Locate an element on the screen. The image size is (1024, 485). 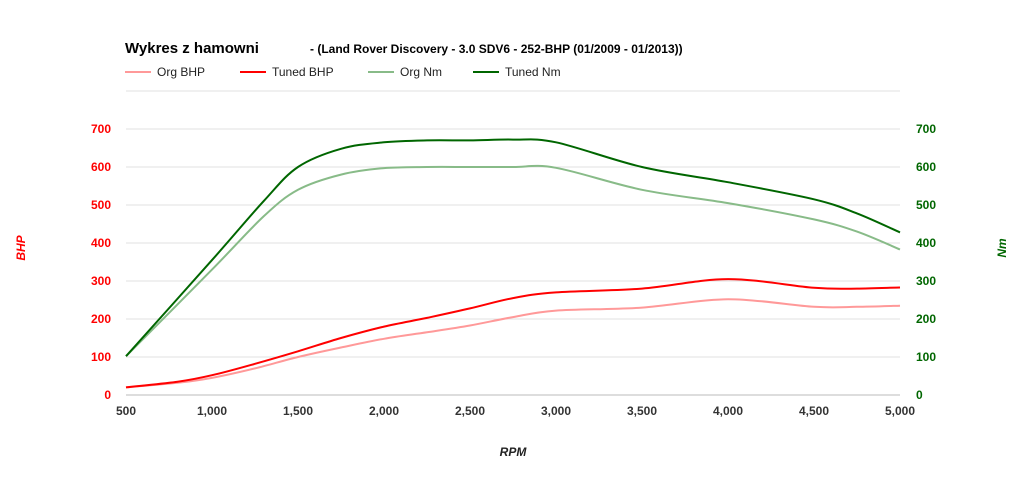
x-tick-label: 5,000 is located at coordinates (900, 411).